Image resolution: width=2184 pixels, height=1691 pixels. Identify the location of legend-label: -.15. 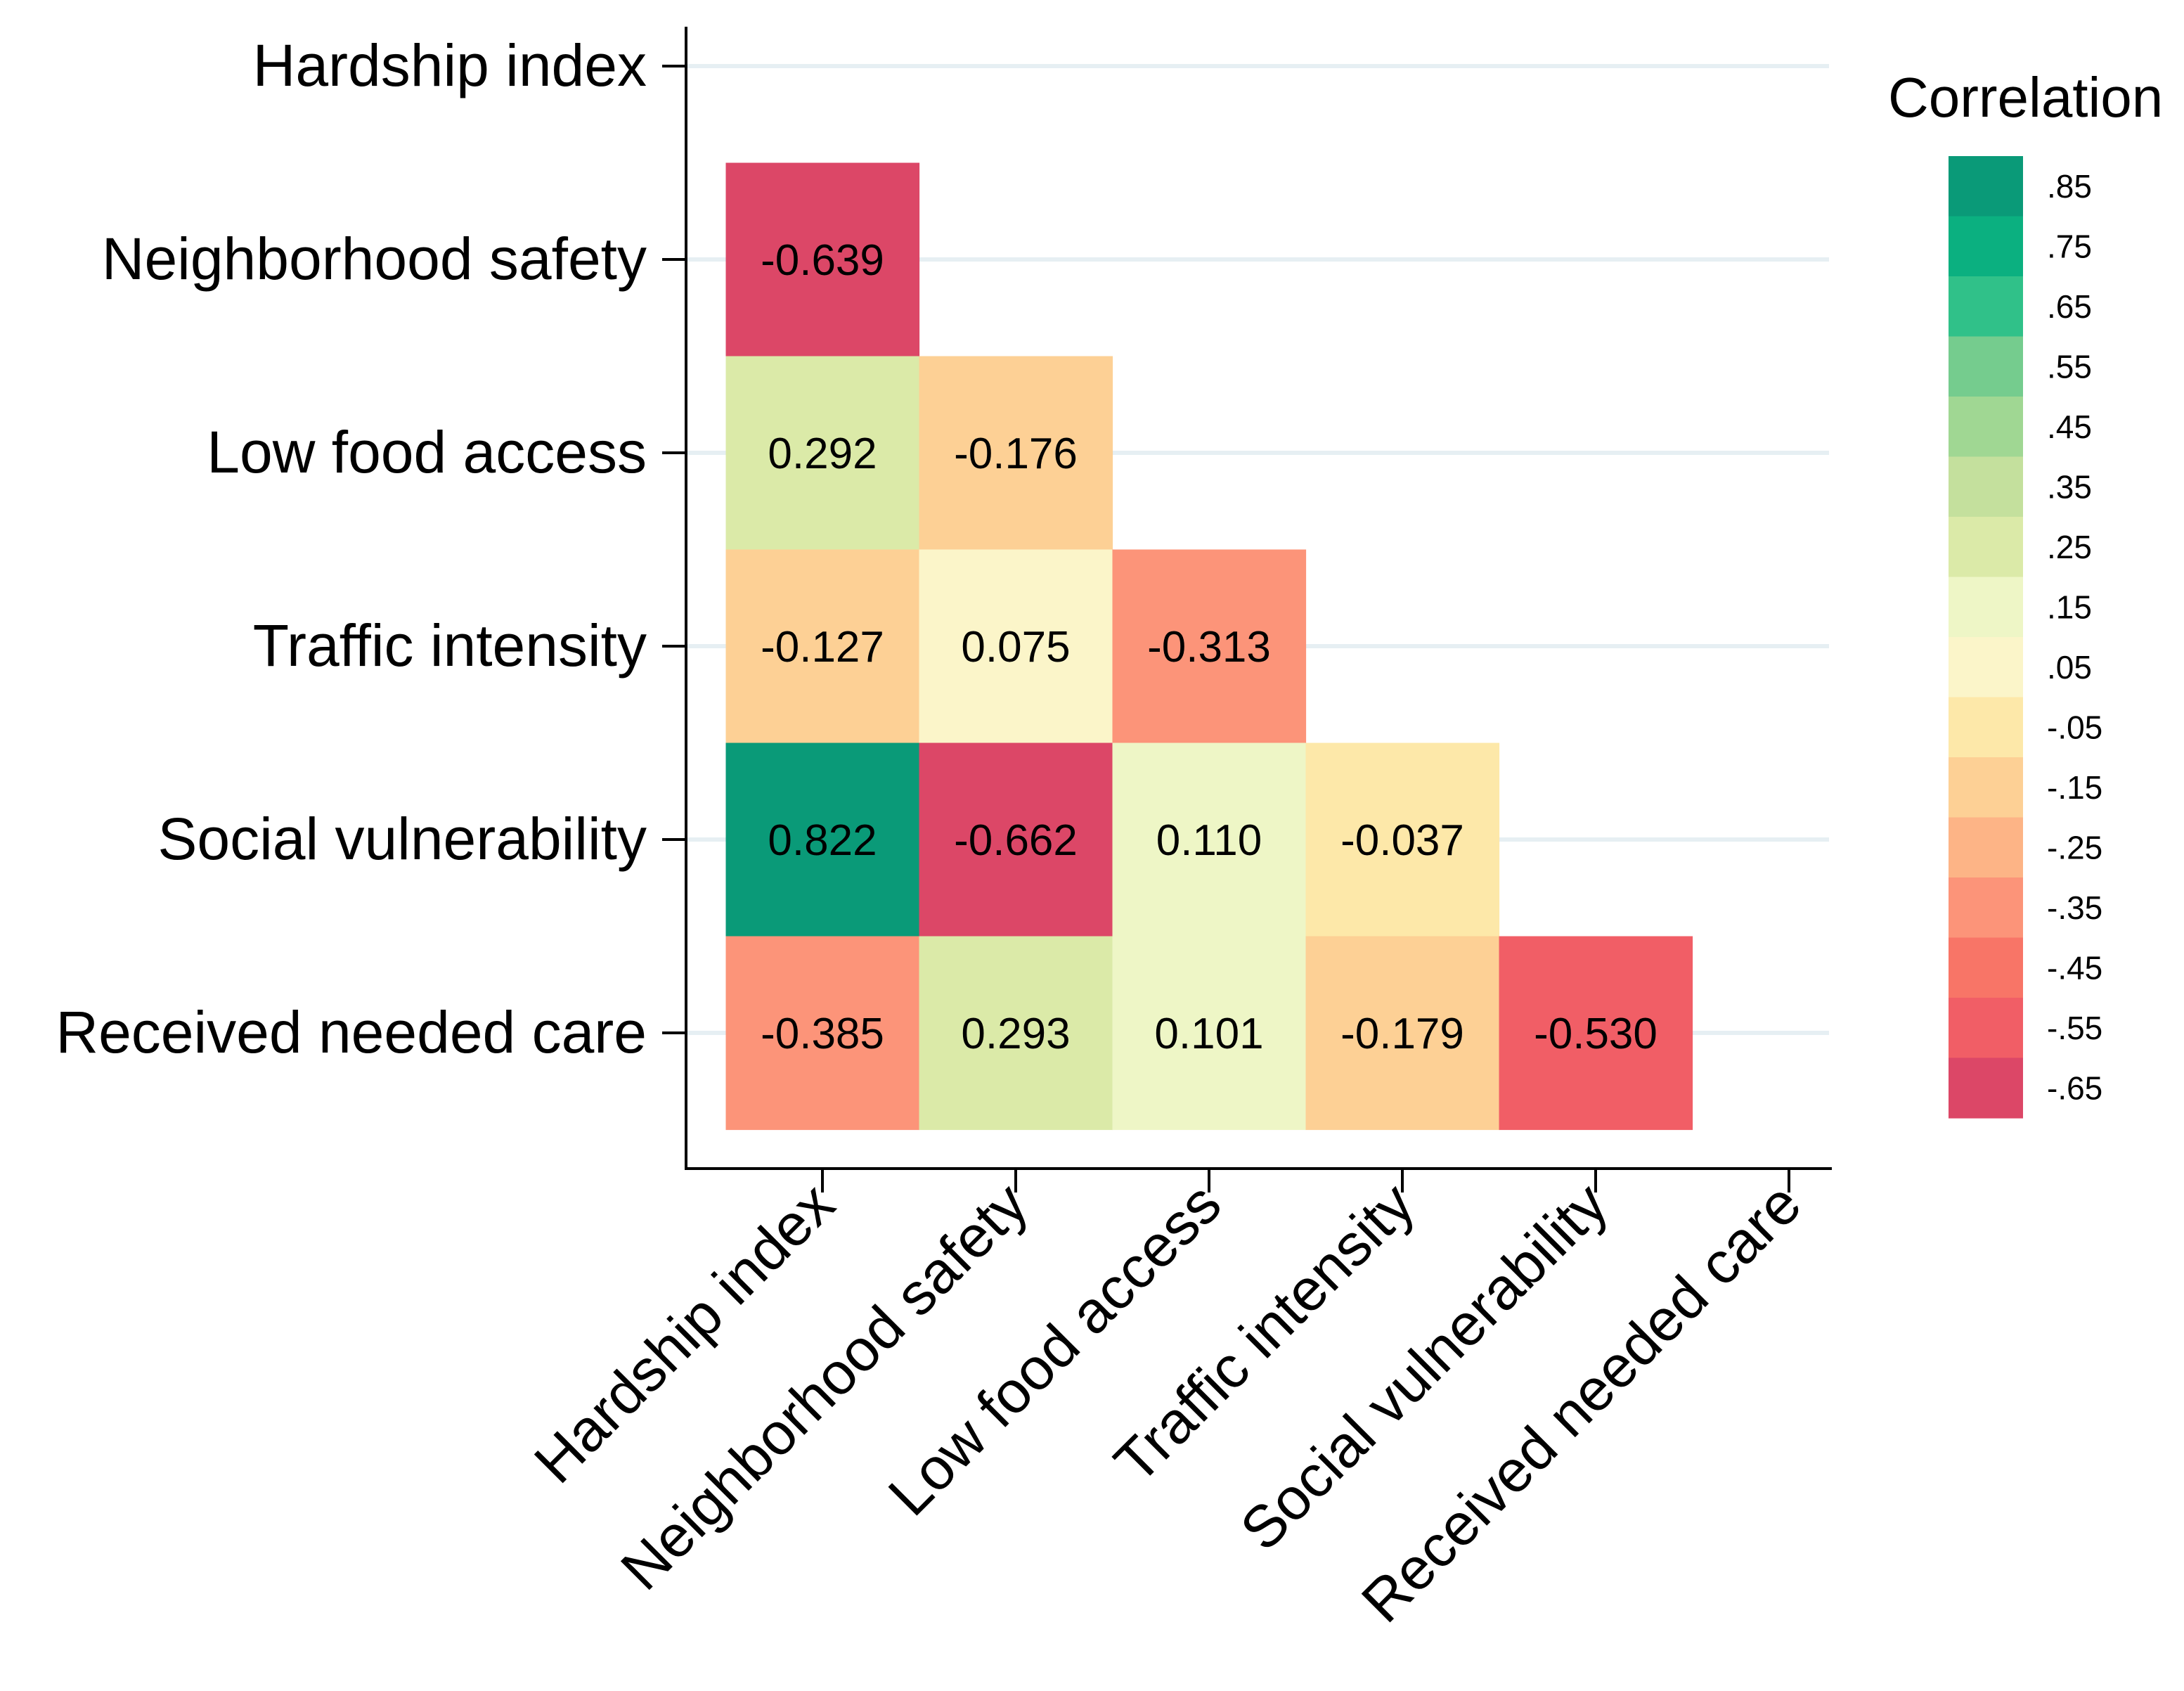
(2074, 787).